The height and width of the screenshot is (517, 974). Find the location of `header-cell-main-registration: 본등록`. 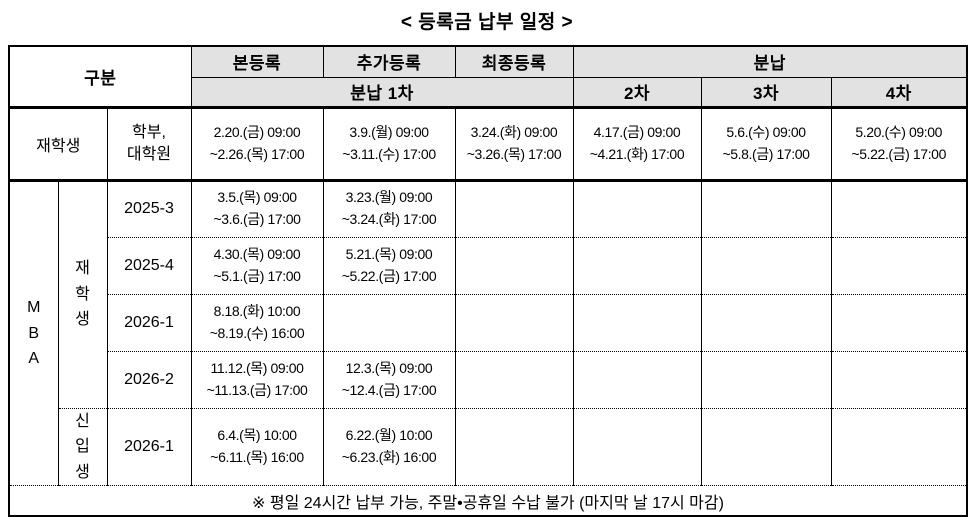

header-cell-main-registration: 본등록 is located at coordinates (257, 61).